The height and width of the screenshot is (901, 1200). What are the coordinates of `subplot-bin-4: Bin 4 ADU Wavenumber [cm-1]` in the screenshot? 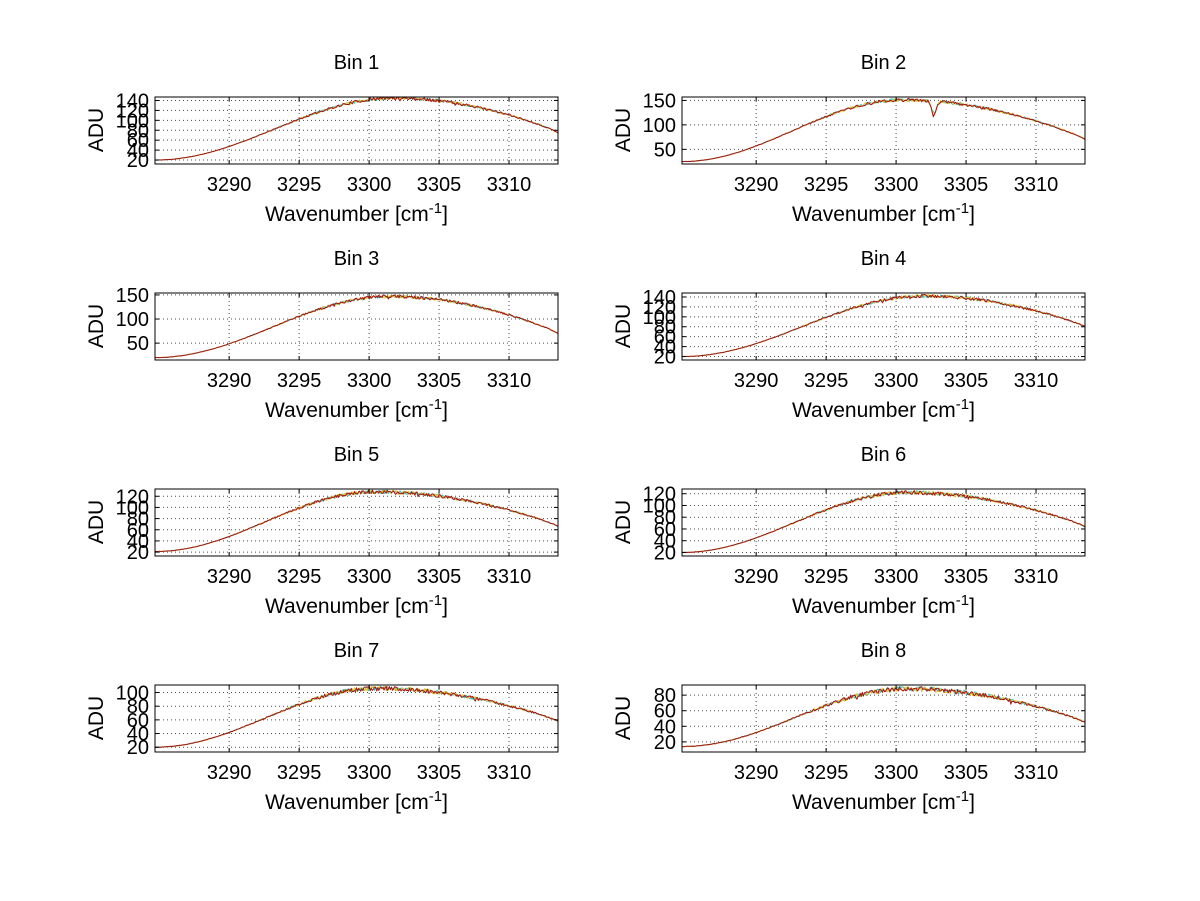 It's located at (848, 350).